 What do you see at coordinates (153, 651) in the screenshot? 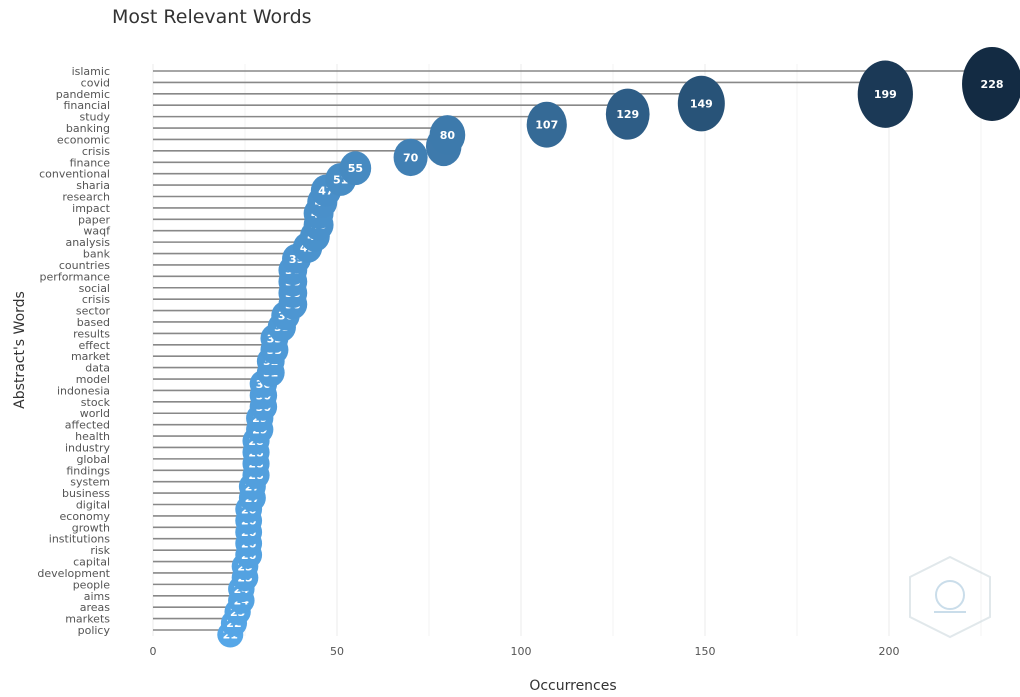
I see `x-tick-label: 0` at bounding box center [153, 651].